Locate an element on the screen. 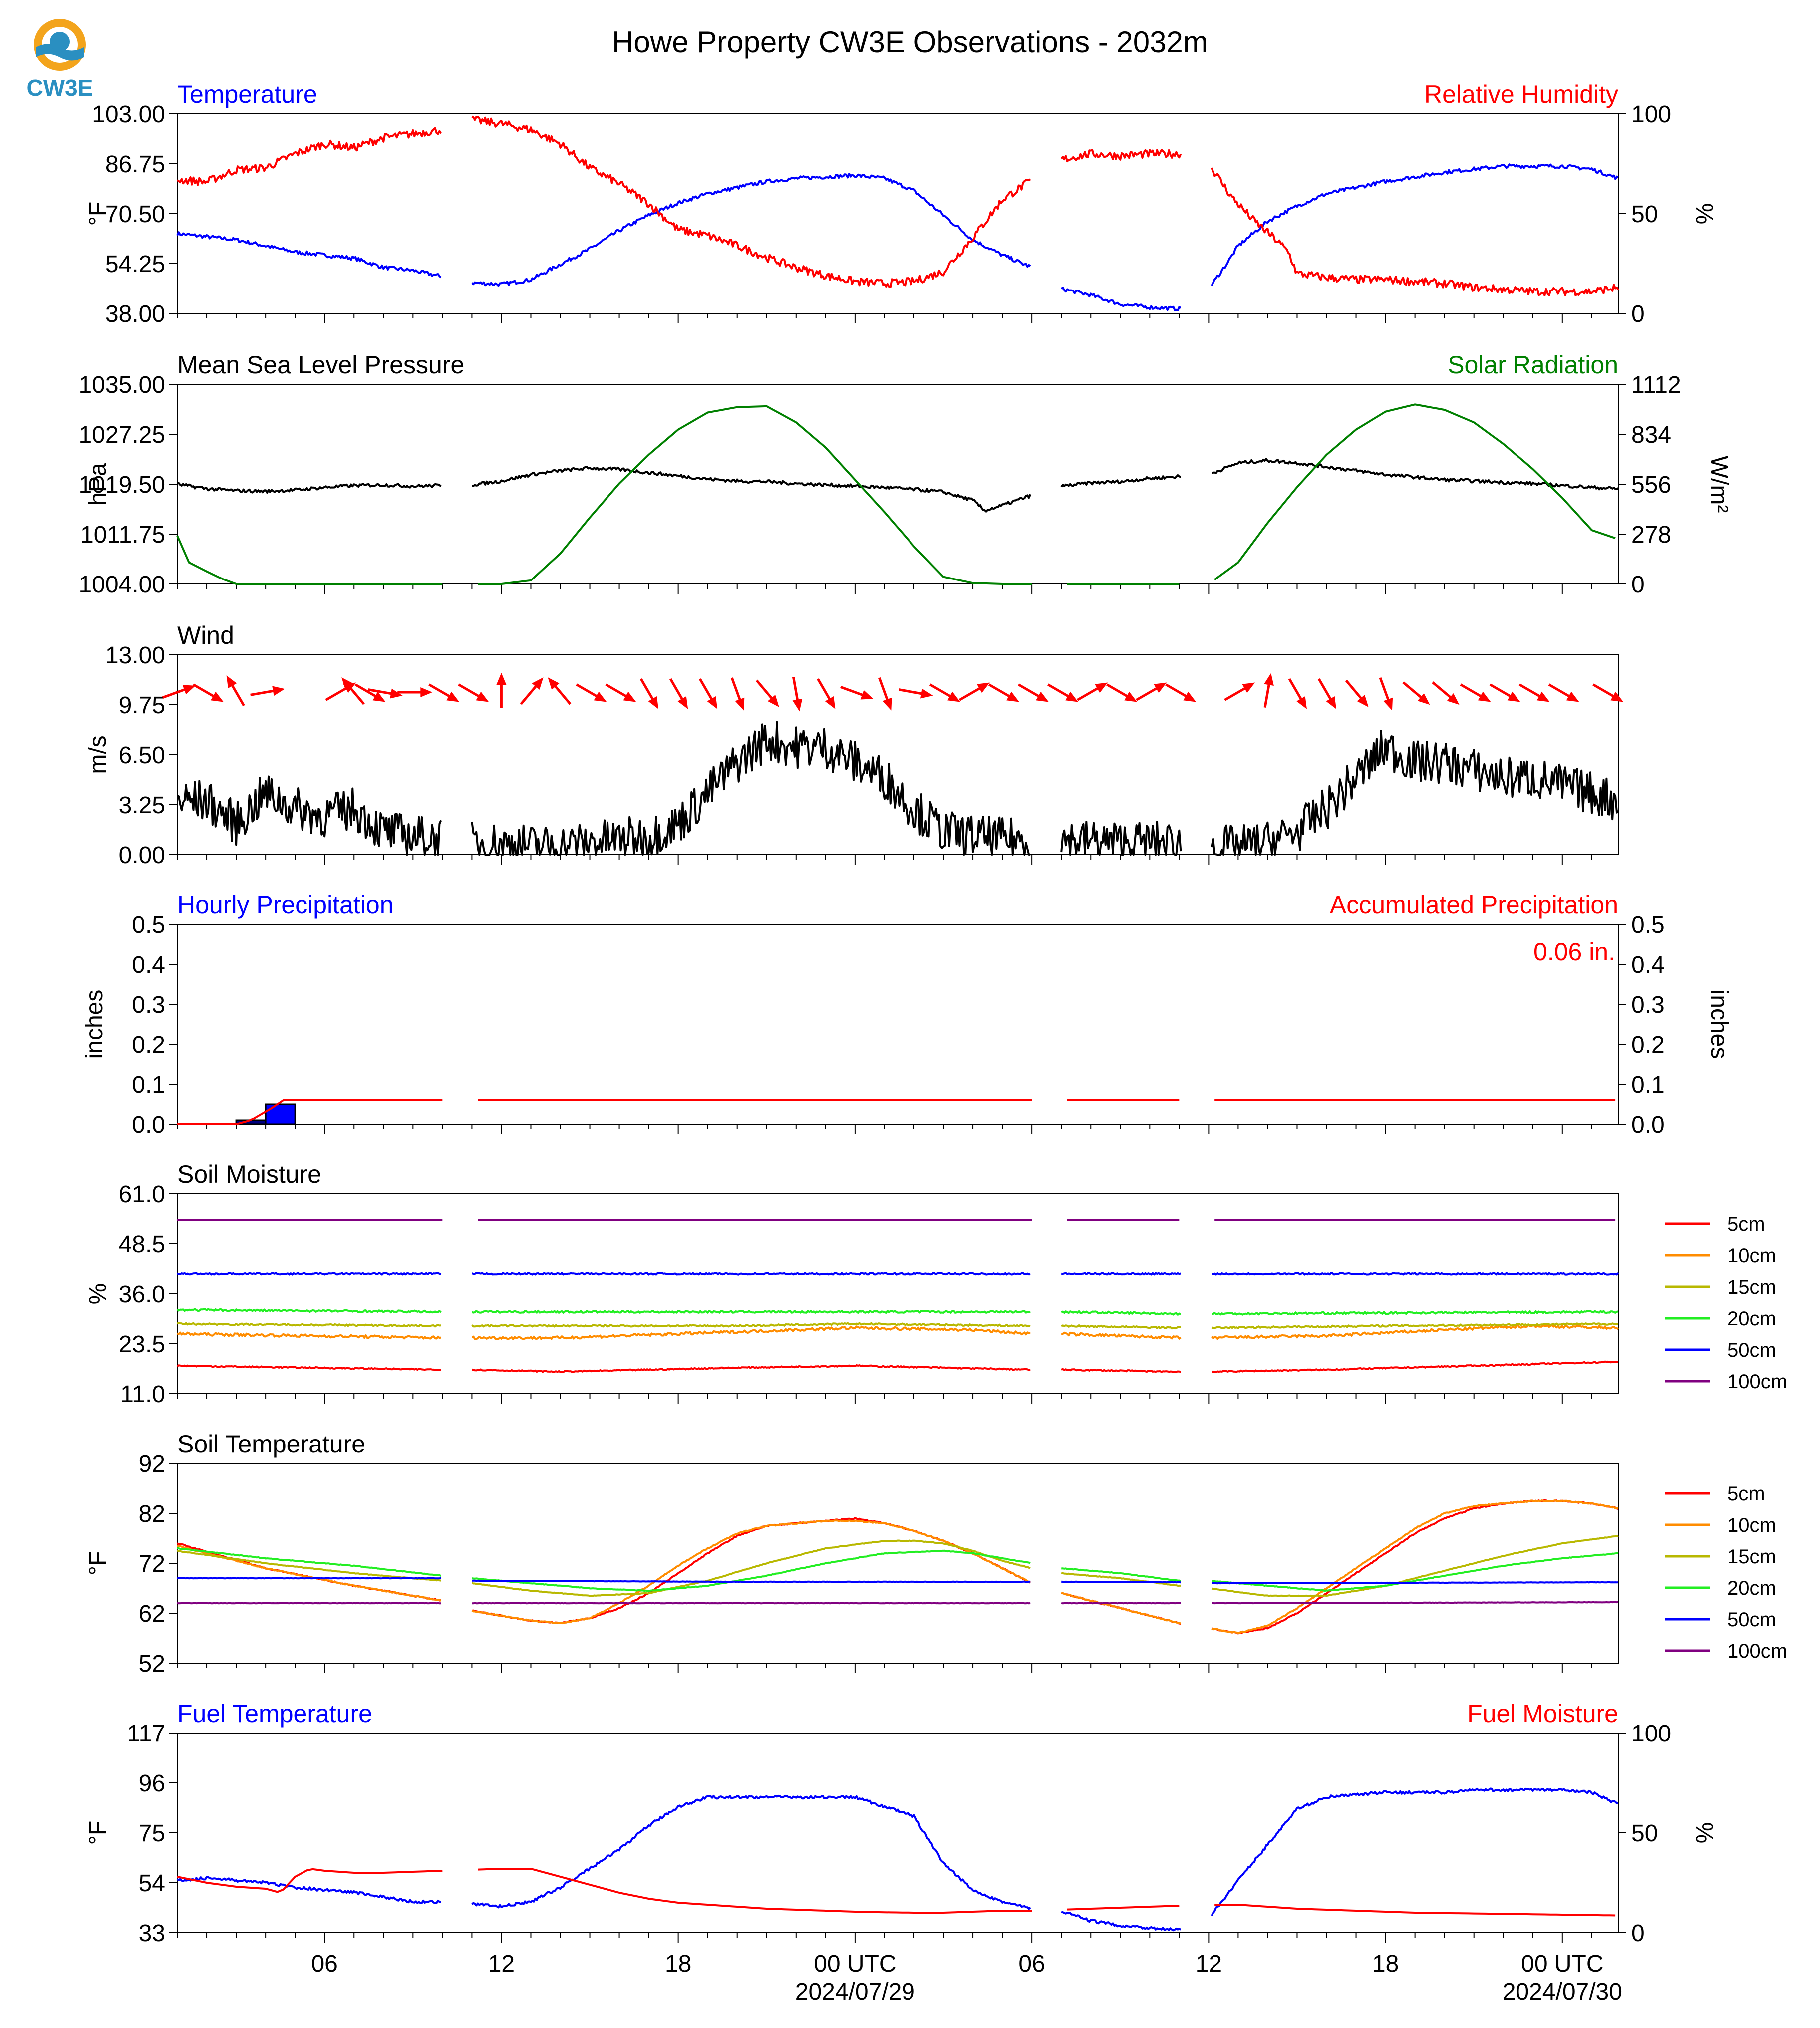 This screenshot has height=2028, width=1820. y-tick-label-left: 0.4 is located at coordinates (148, 965).